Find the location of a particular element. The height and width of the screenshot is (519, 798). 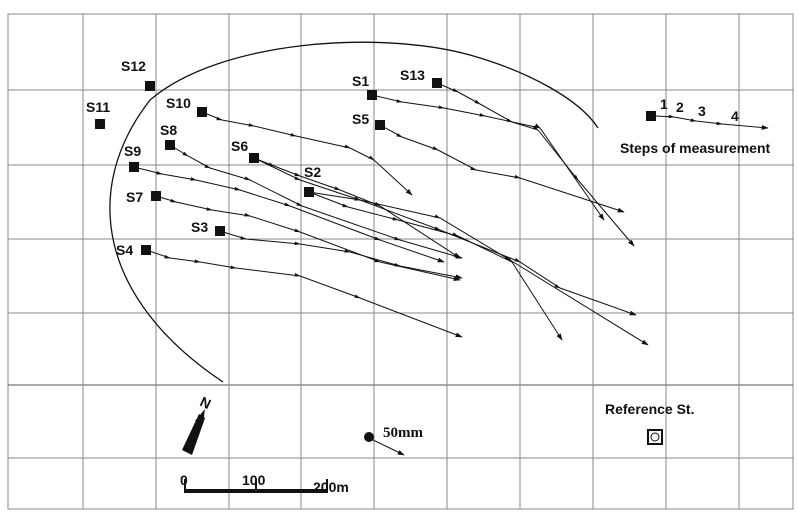

displacement-vector-s5 is located at coordinates (502, 168).